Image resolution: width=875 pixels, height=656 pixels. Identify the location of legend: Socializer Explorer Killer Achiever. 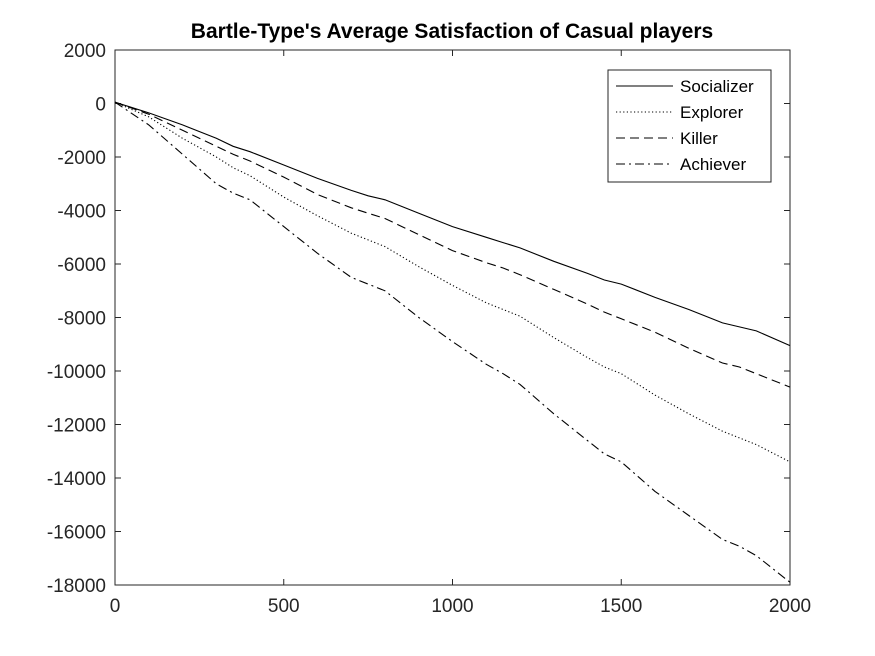
(689, 126).